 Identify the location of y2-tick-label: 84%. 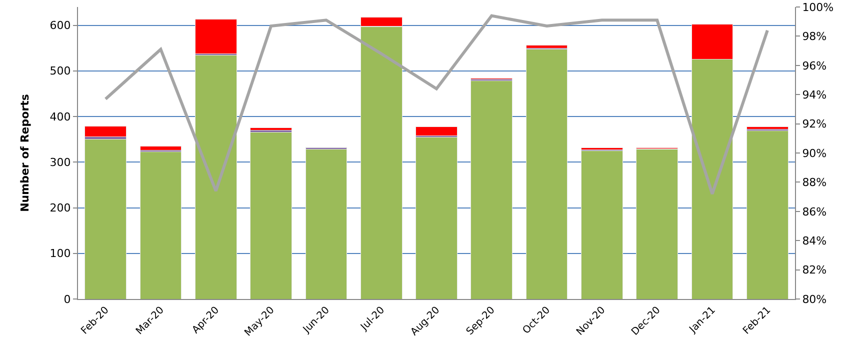
(814, 241).